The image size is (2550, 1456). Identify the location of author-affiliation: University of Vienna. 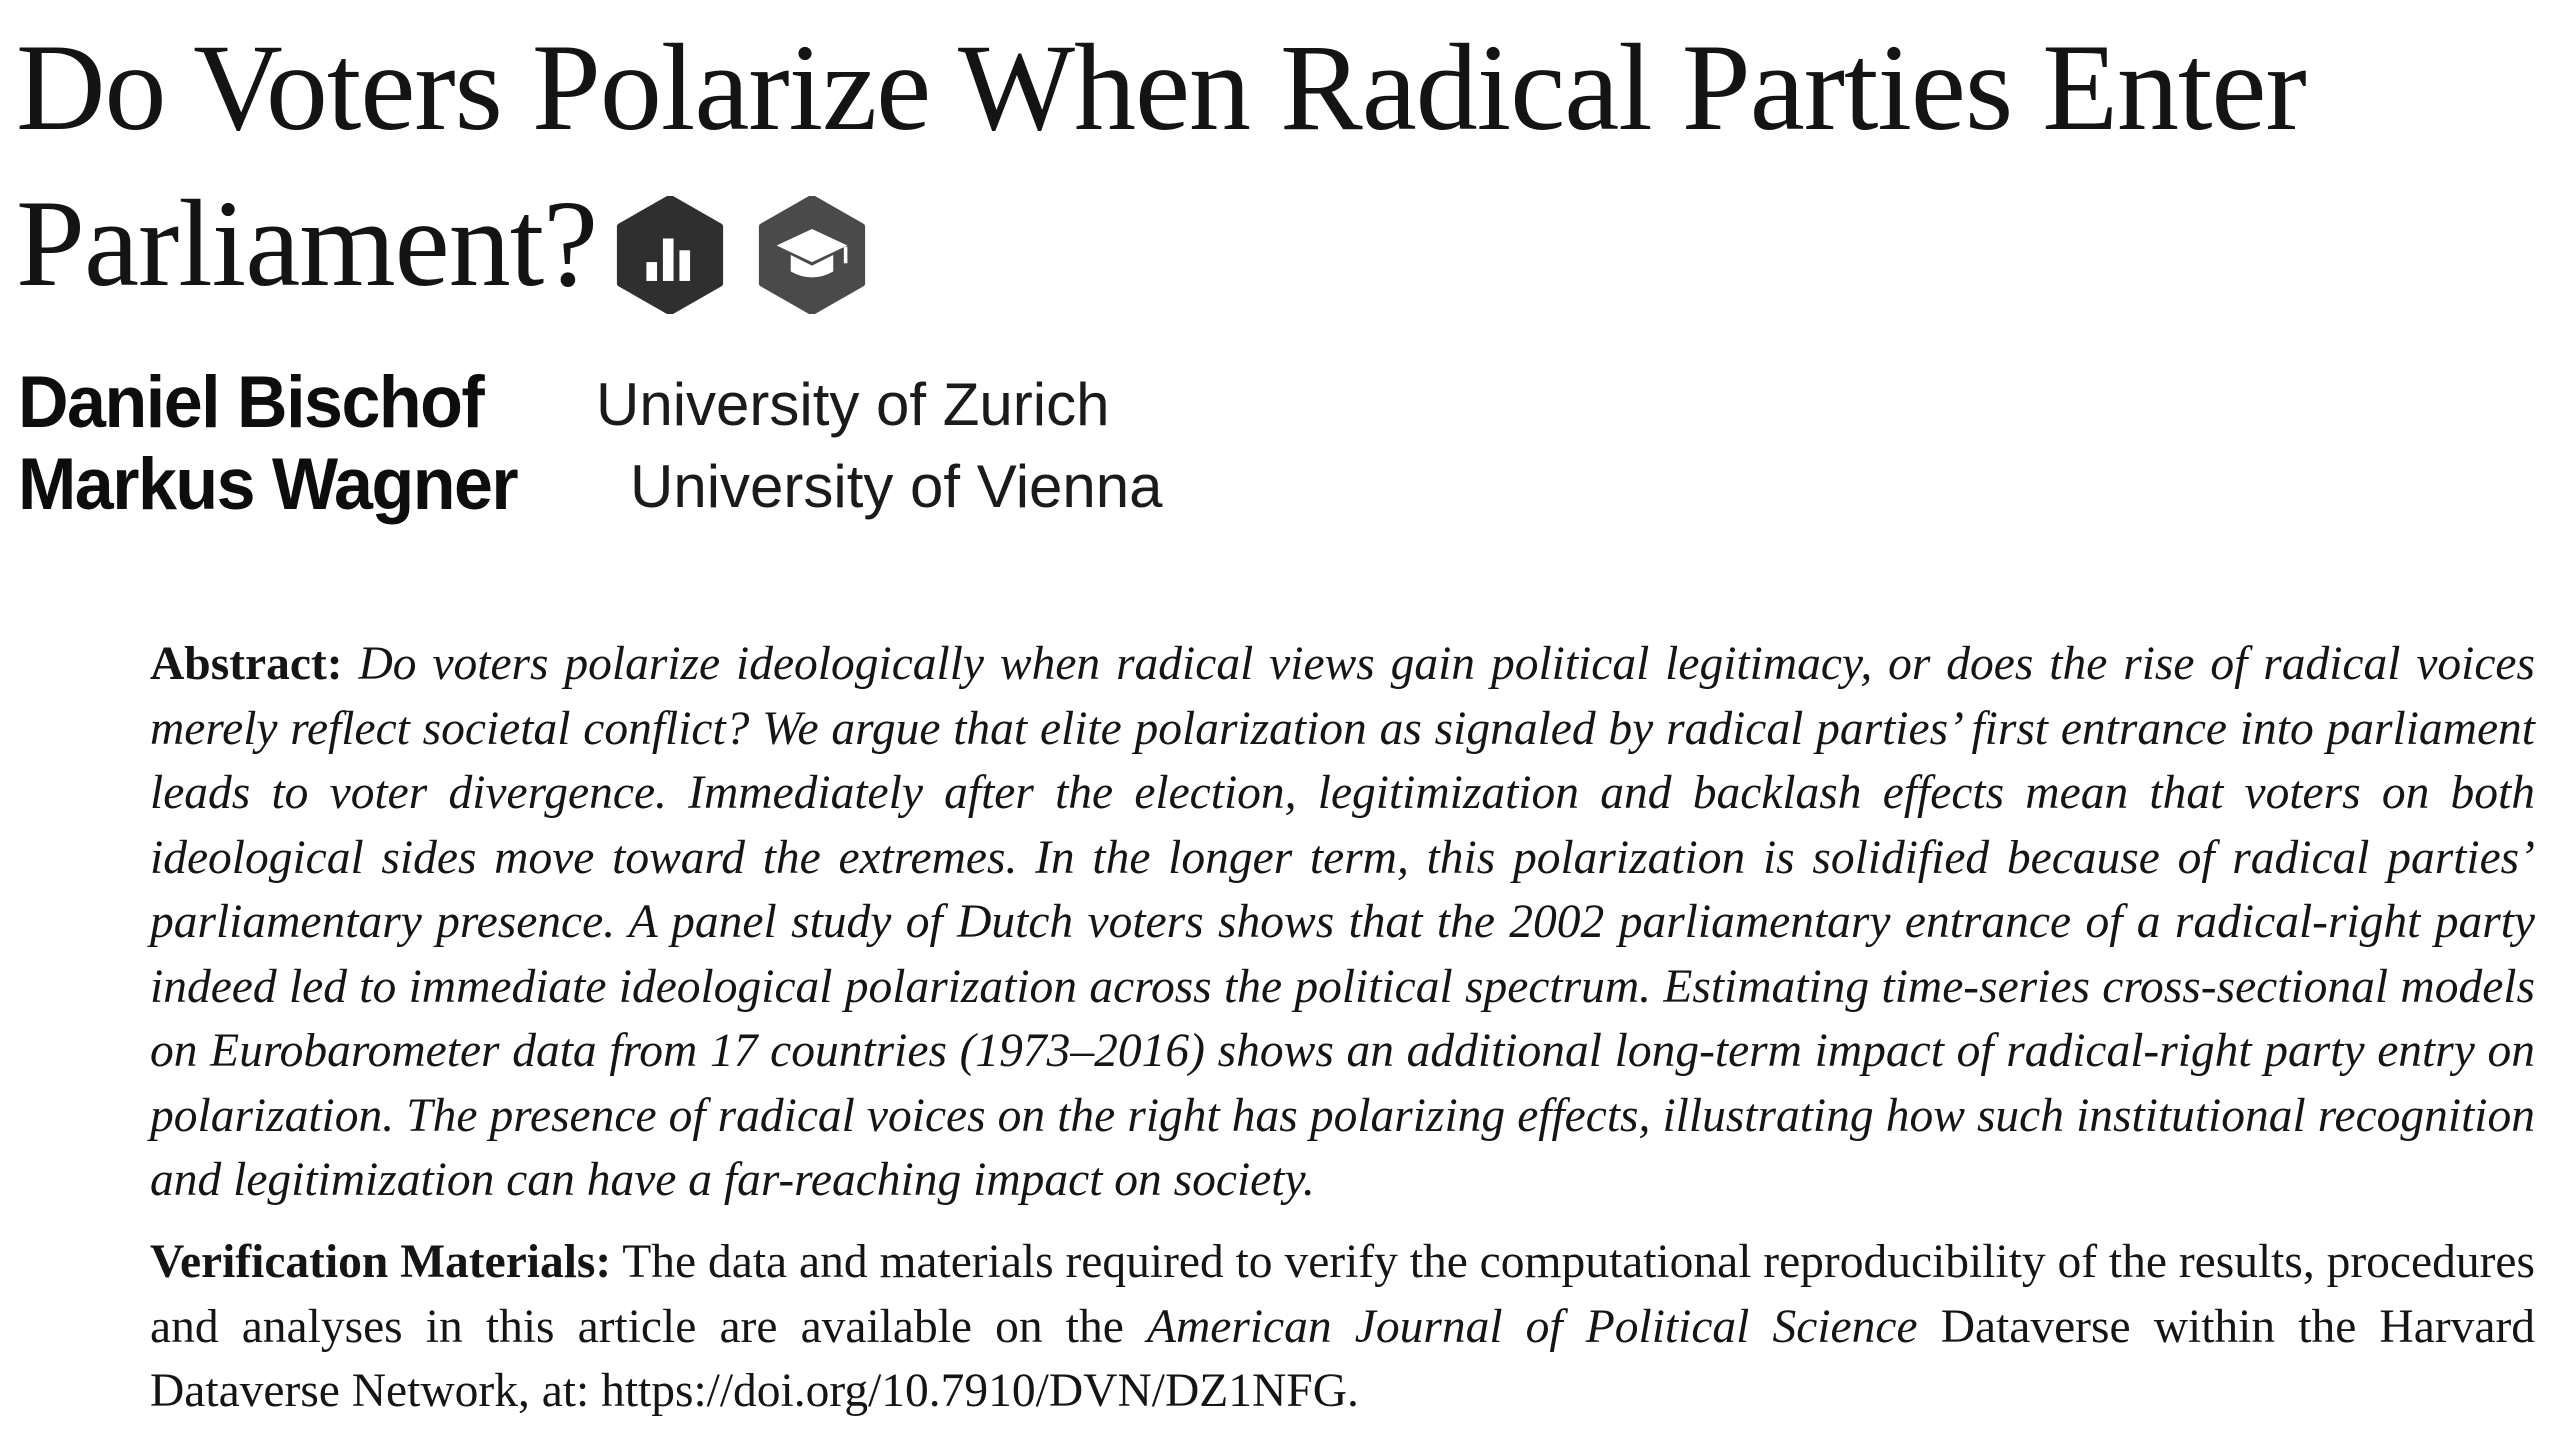
(896, 486).